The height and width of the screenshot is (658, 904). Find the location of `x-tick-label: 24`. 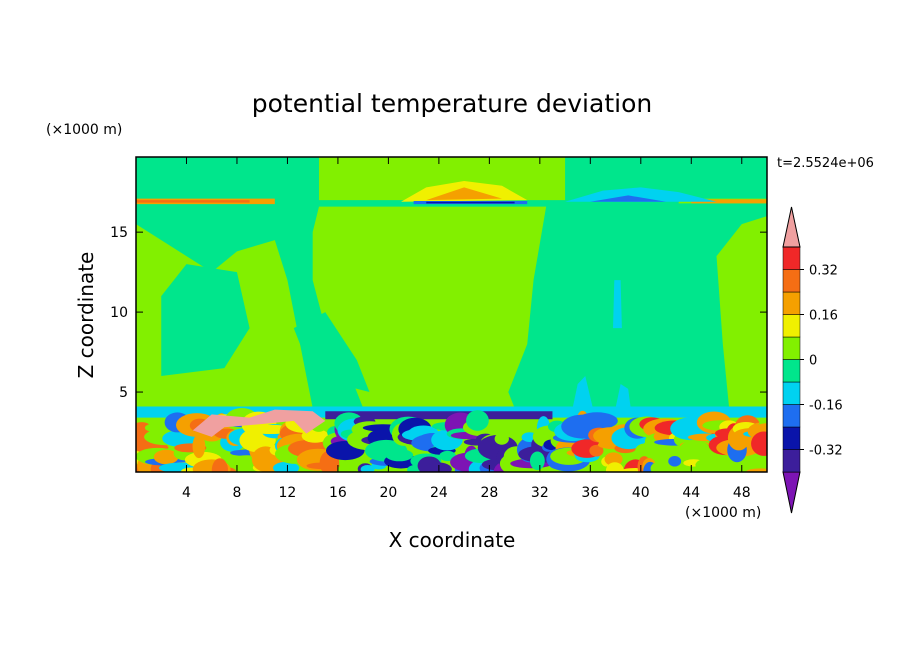

x-tick-label: 24 is located at coordinates (439, 493).